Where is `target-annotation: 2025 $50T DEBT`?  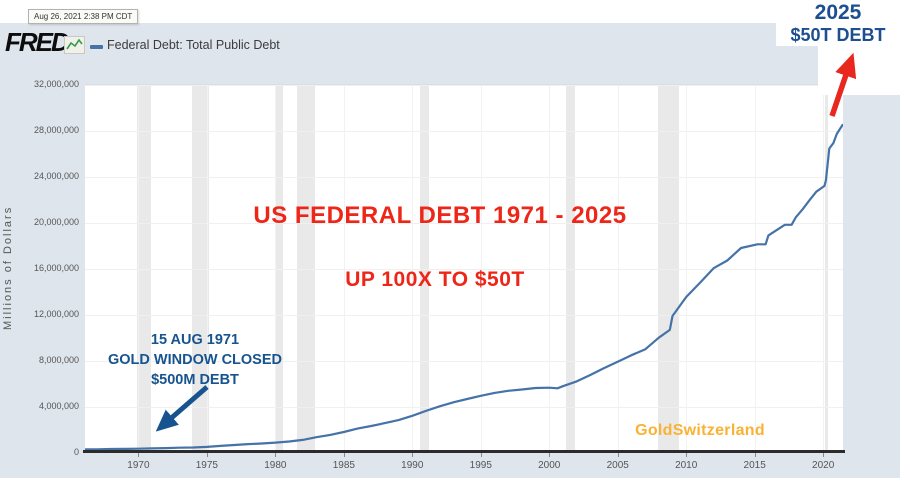 target-annotation: 2025 $50T DEBT is located at coordinates (838, 23).